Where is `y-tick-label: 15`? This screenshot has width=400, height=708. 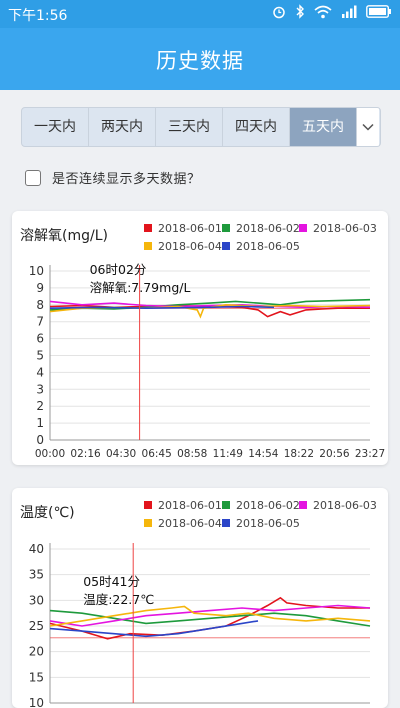 y-tick-label: 15 is located at coordinates (36, 677).